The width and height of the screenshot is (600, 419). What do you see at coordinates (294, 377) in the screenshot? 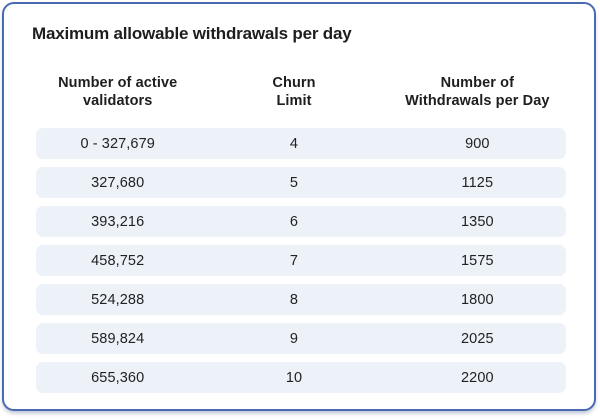
I see `cell-churn-limit: 10` at bounding box center [294, 377].